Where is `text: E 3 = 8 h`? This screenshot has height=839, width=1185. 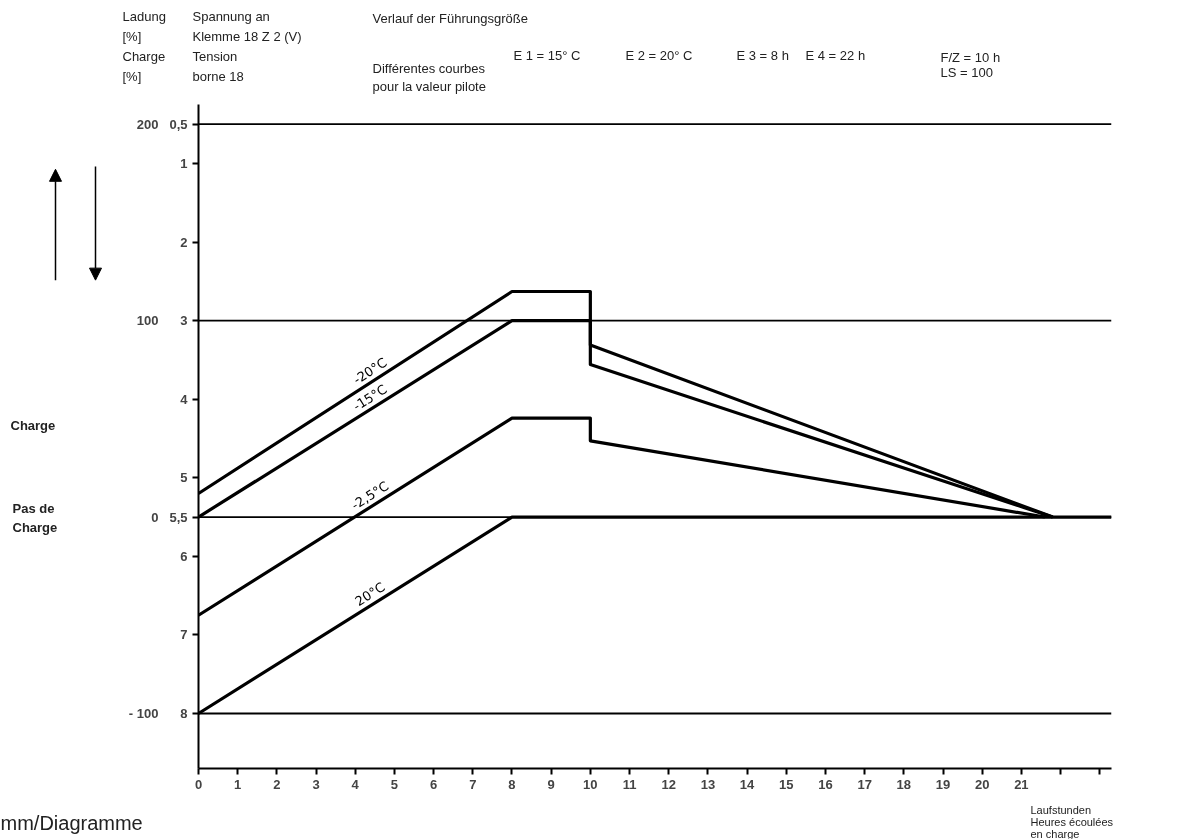
text: E 3 = 8 h is located at coordinates (762, 55).